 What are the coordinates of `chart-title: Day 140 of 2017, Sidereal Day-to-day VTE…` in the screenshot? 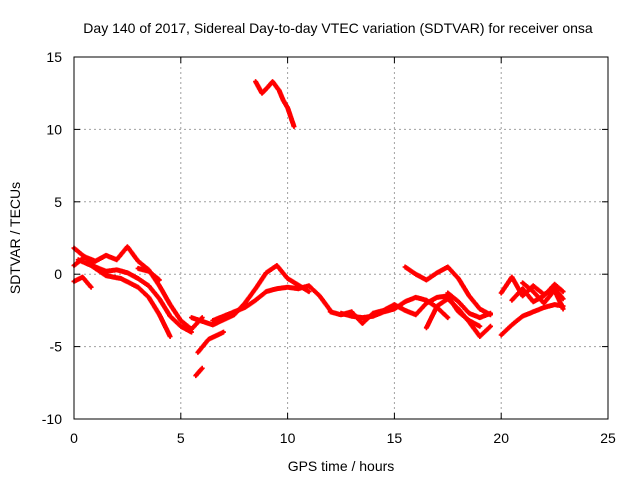 It's located at (338, 28).